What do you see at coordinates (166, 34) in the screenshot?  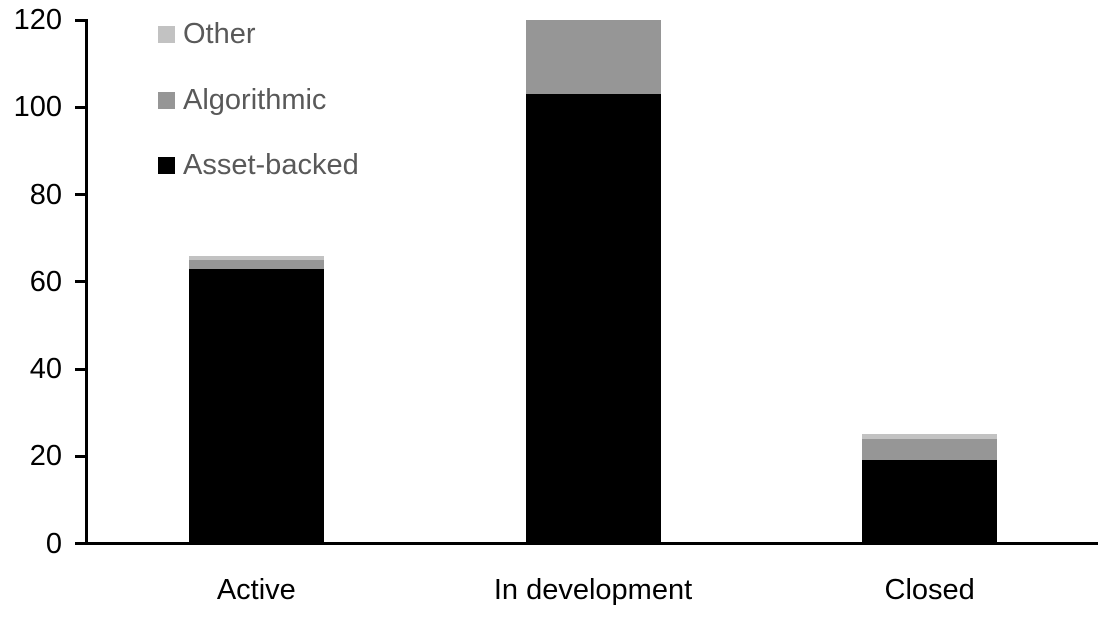 I see `legend-swatch-other` at bounding box center [166, 34].